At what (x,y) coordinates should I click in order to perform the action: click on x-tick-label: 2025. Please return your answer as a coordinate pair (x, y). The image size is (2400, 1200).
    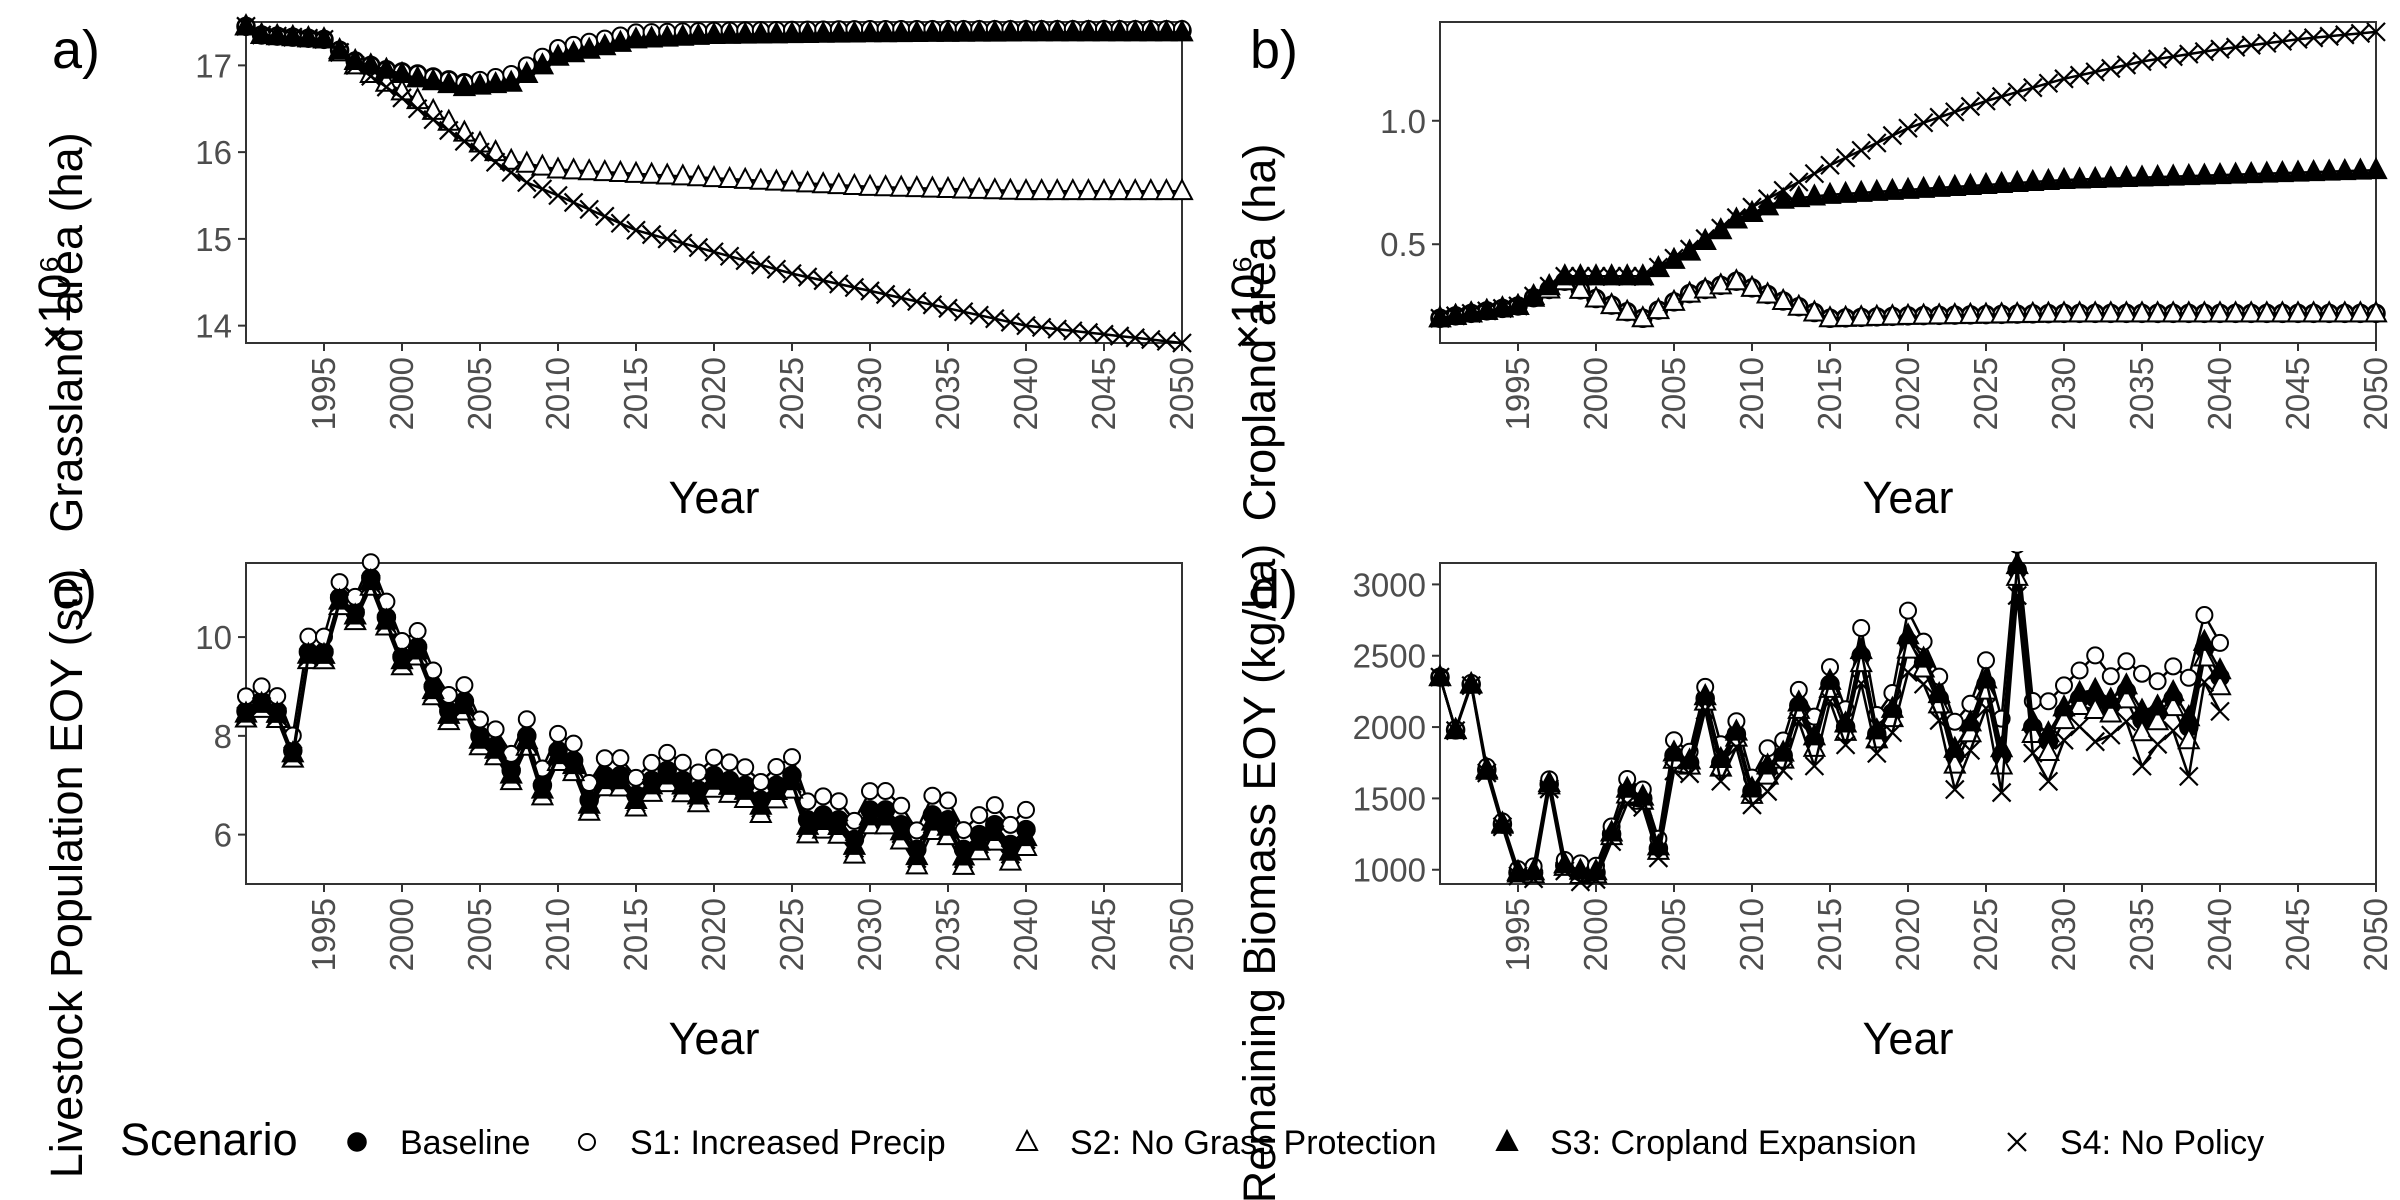
    Looking at the image, I should click on (1985, 934).